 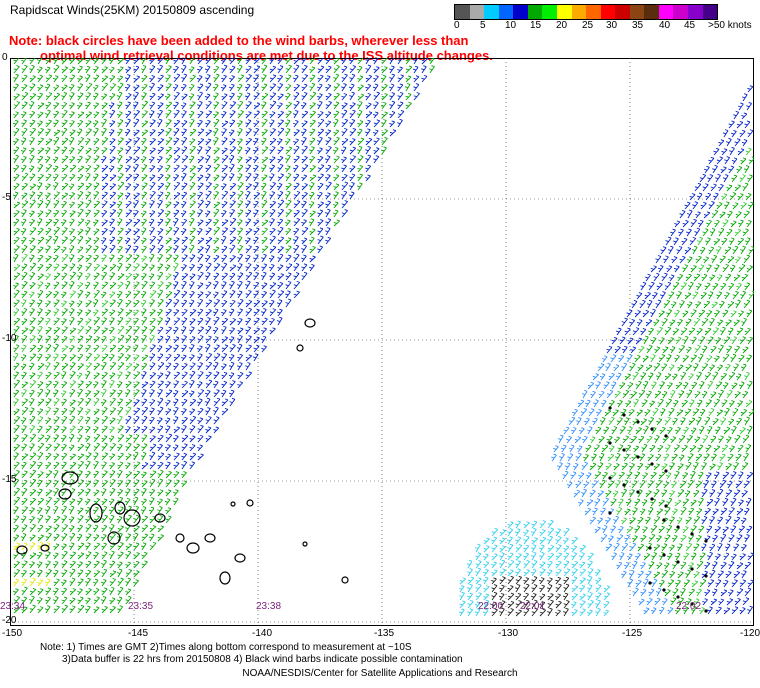 What do you see at coordinates (13, 606) in the screenshot?
I see `time-label: 23:34` at bounding box center [13, 606].